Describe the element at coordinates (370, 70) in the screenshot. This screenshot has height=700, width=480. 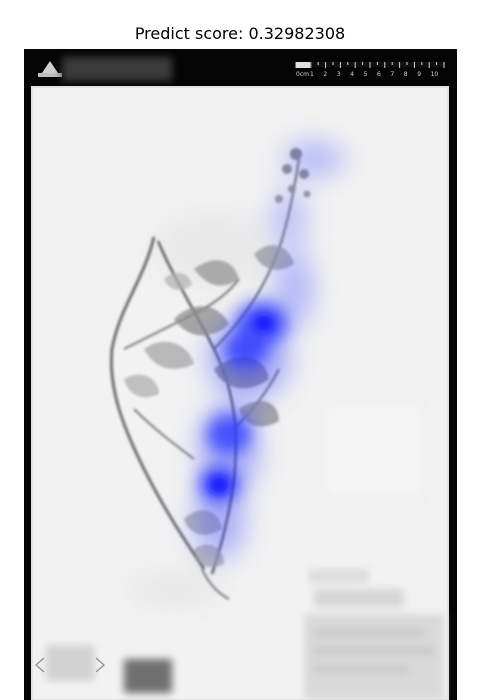
I see `scale-bar: 0cm 1 2 3 4 5 6 7 8 9 10` at that location.